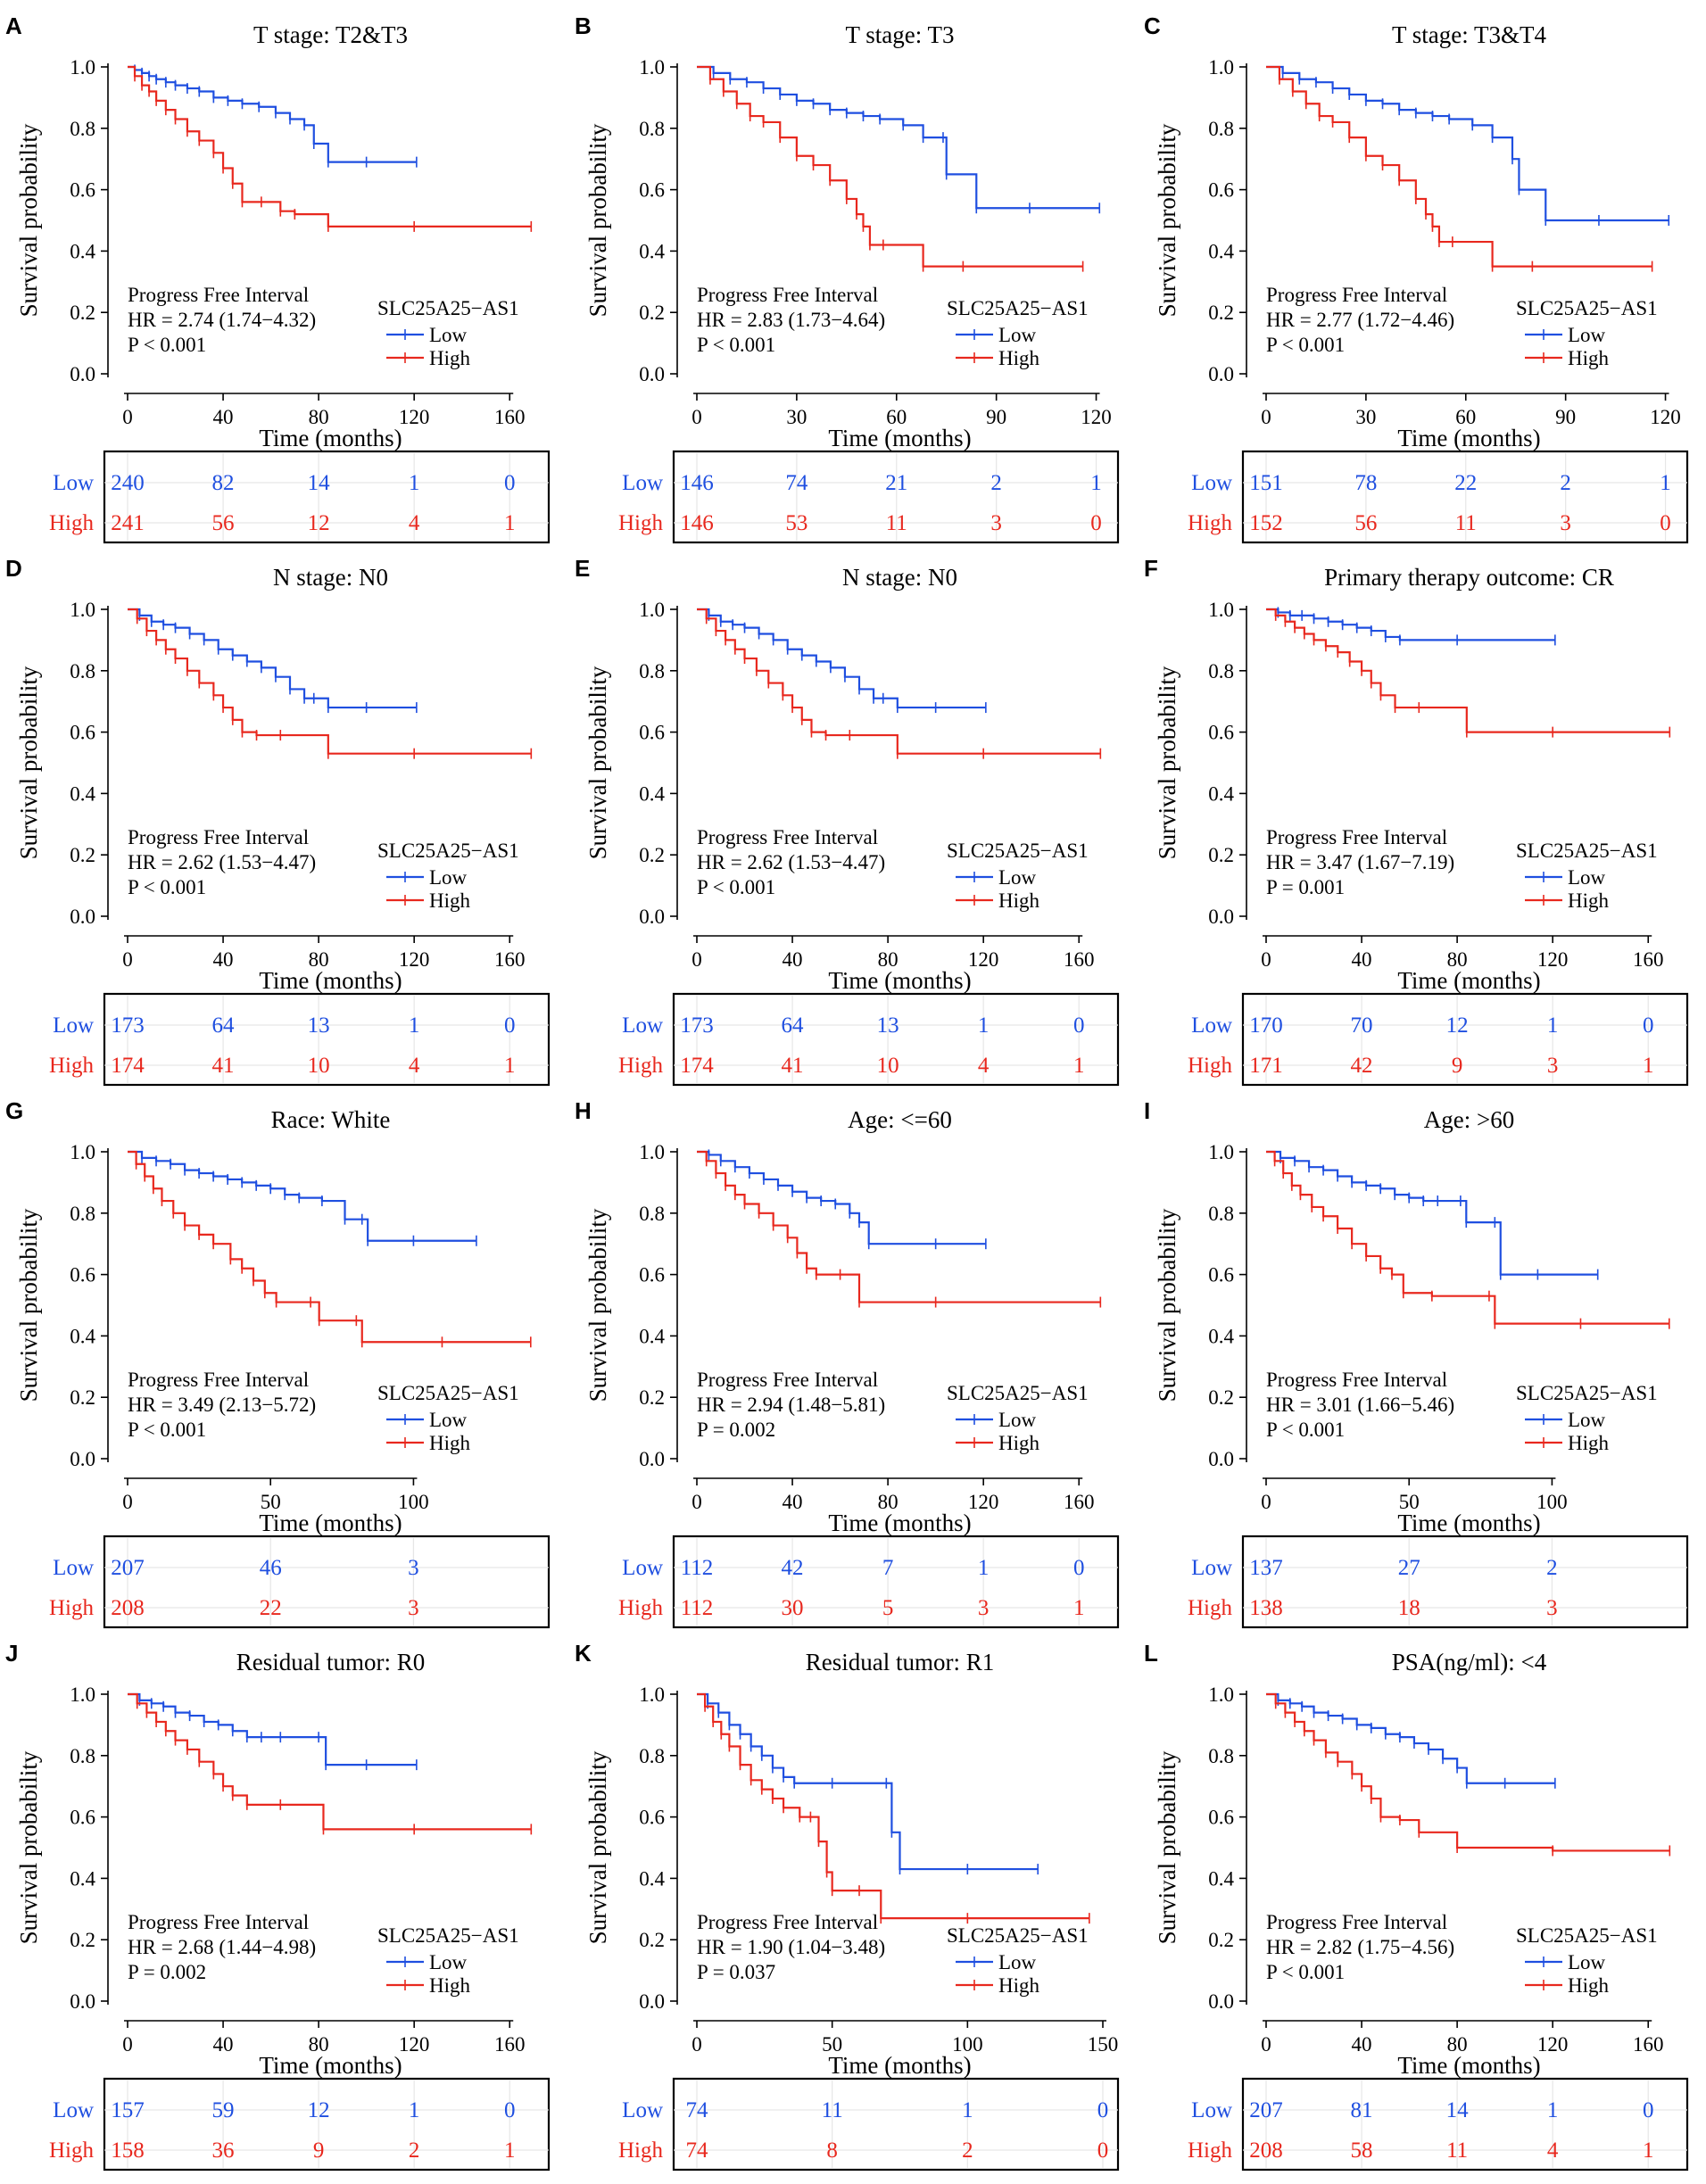 This screenshot has width=1706, height=2184. What do you see at coordinates (319, 960) in the screenshot?
I see `x-tick-label: 80` at bounding box center [319, 960].